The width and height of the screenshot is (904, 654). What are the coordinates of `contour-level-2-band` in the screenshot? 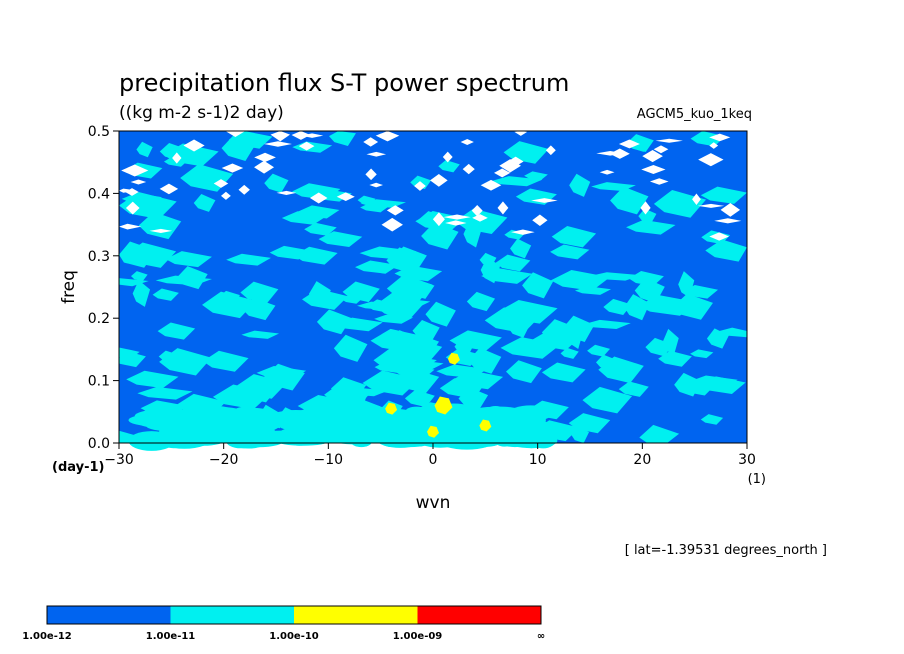 It's located at (347, 427).